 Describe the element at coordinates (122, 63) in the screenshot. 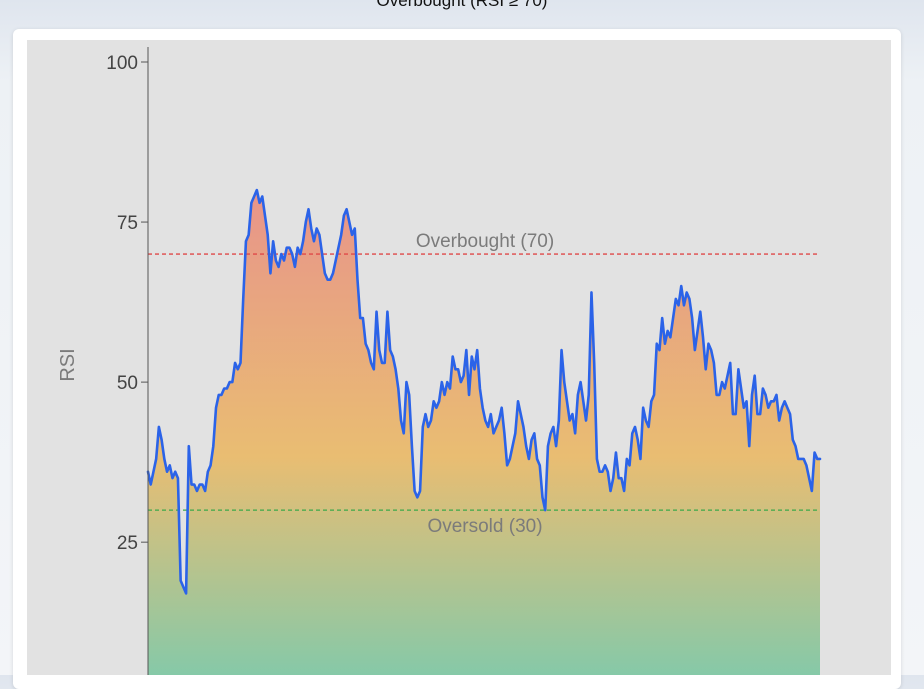

I see `y-tick-label: 100` at that location.